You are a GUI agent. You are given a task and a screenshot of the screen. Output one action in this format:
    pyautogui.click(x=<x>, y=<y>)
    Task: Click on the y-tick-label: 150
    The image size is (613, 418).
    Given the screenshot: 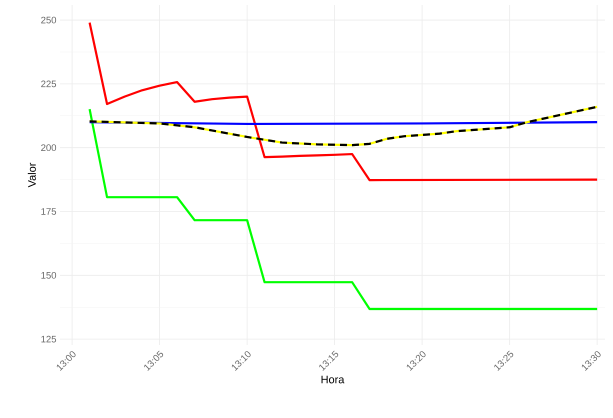 What is the action you would take?
    pyautogui.click(x=48, y=275)
    